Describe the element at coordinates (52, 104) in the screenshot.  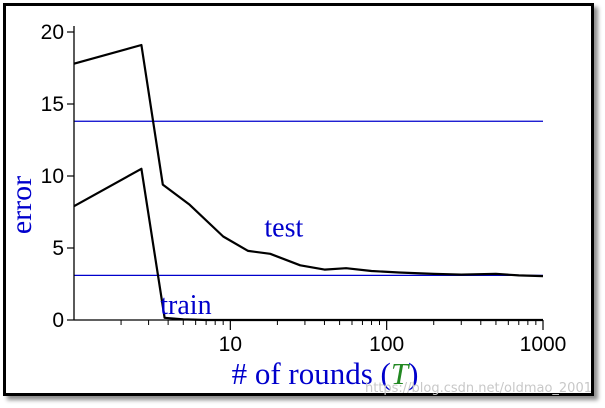
I see `y-tick-label-3: 15` at that location.